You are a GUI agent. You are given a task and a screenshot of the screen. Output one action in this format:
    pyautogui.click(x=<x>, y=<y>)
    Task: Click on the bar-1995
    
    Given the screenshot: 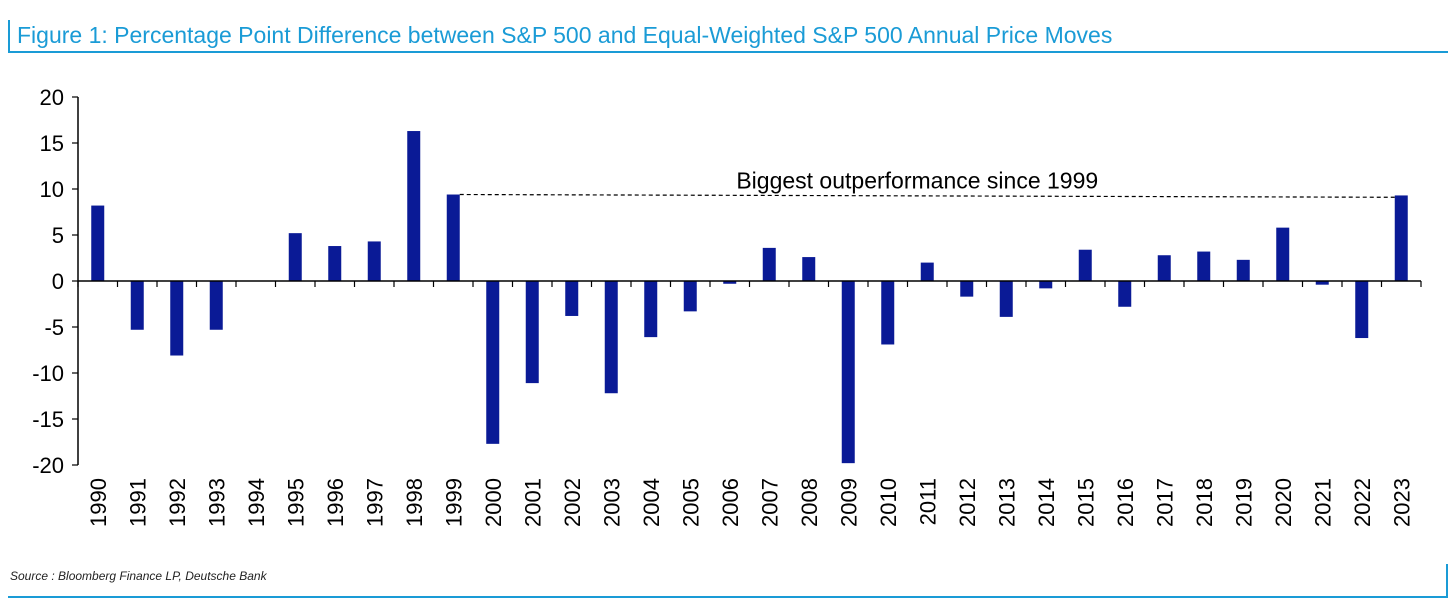 What is the action you would take?
    pyautogui.click(x=295, y=257)
    